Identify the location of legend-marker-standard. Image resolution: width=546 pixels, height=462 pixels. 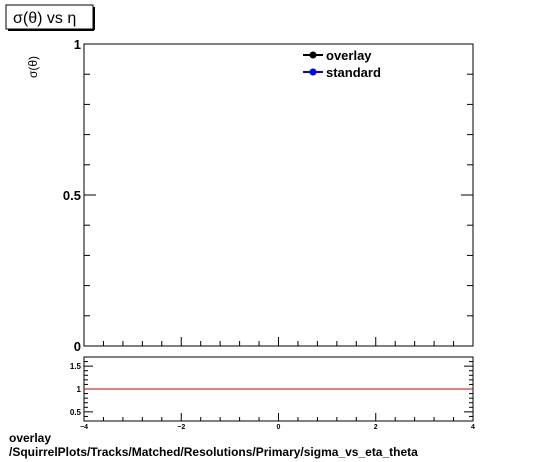
(313, 72).